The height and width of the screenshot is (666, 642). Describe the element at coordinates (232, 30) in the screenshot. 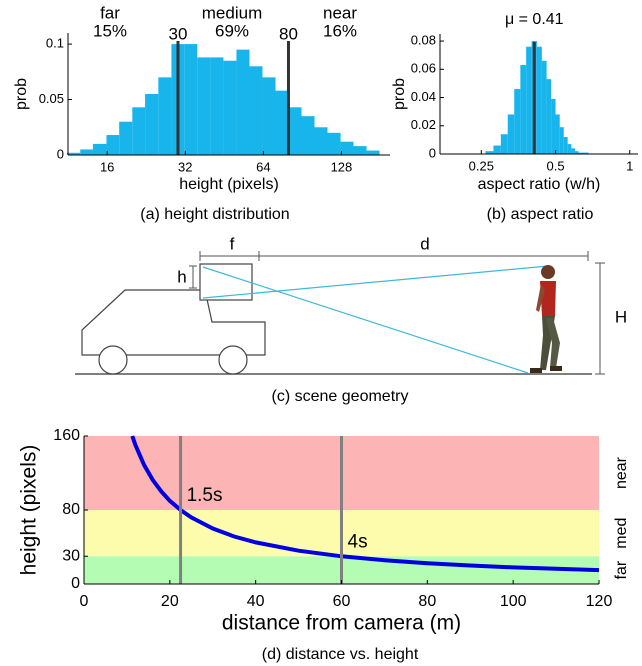

I see `region-share: 69%` at that location.